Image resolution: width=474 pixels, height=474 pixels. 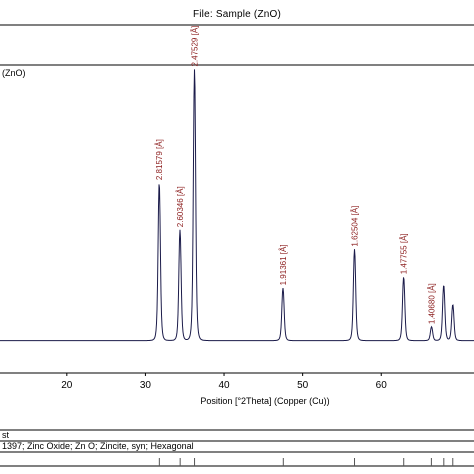 What do you see at coordinates (159, 159) in the screenshot?
I see `peak-label: 2.81579 [Å]` at bounding box center [159, 159].